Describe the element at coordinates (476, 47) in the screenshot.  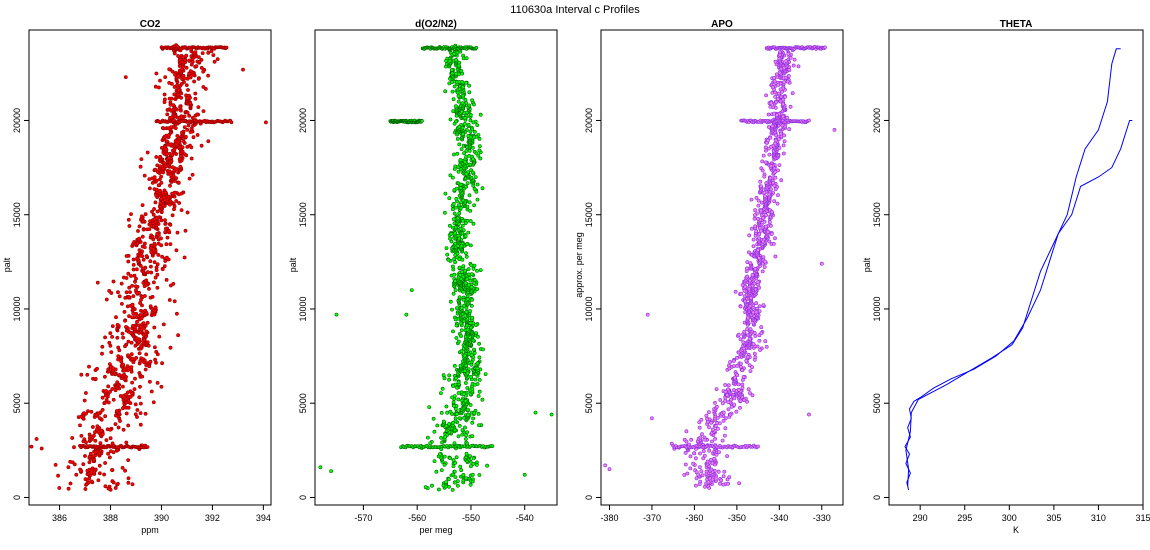
I see `level-band-point` at that location.